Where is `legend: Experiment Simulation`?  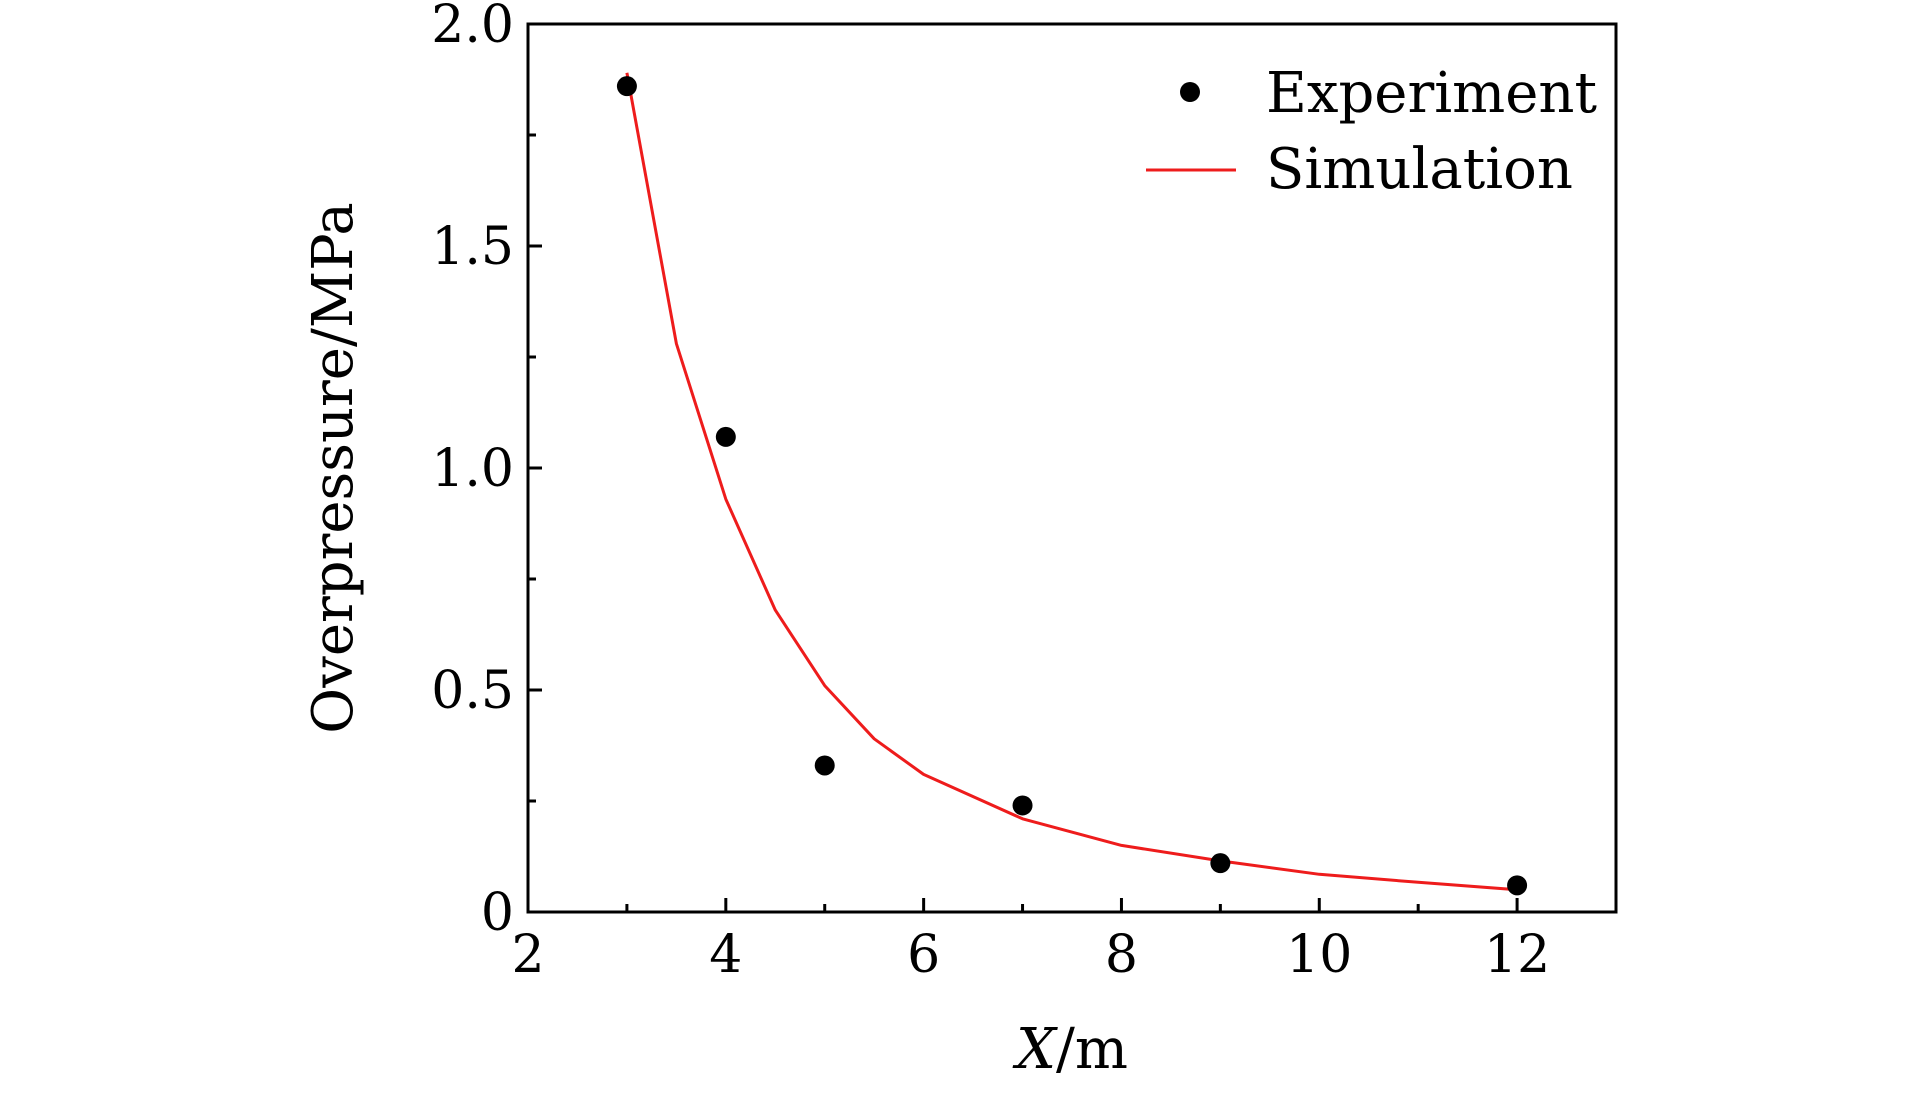
legend: Experiment Simulation is located at coordinates (1371, 131).